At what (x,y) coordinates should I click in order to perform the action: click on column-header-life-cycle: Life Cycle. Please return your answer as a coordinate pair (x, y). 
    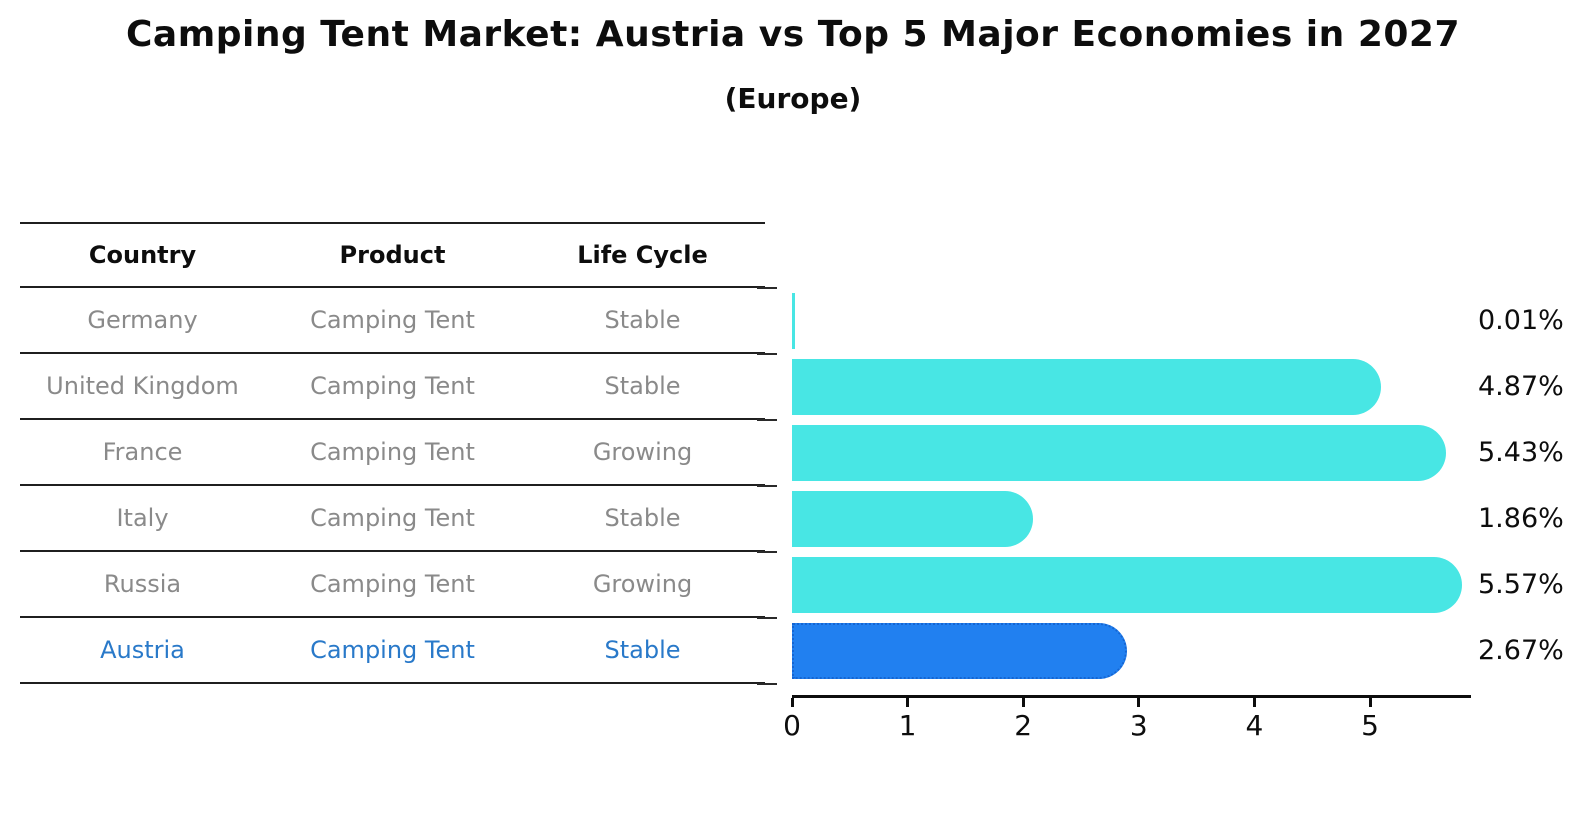
    Looking at the image, I should click on (642, 255).